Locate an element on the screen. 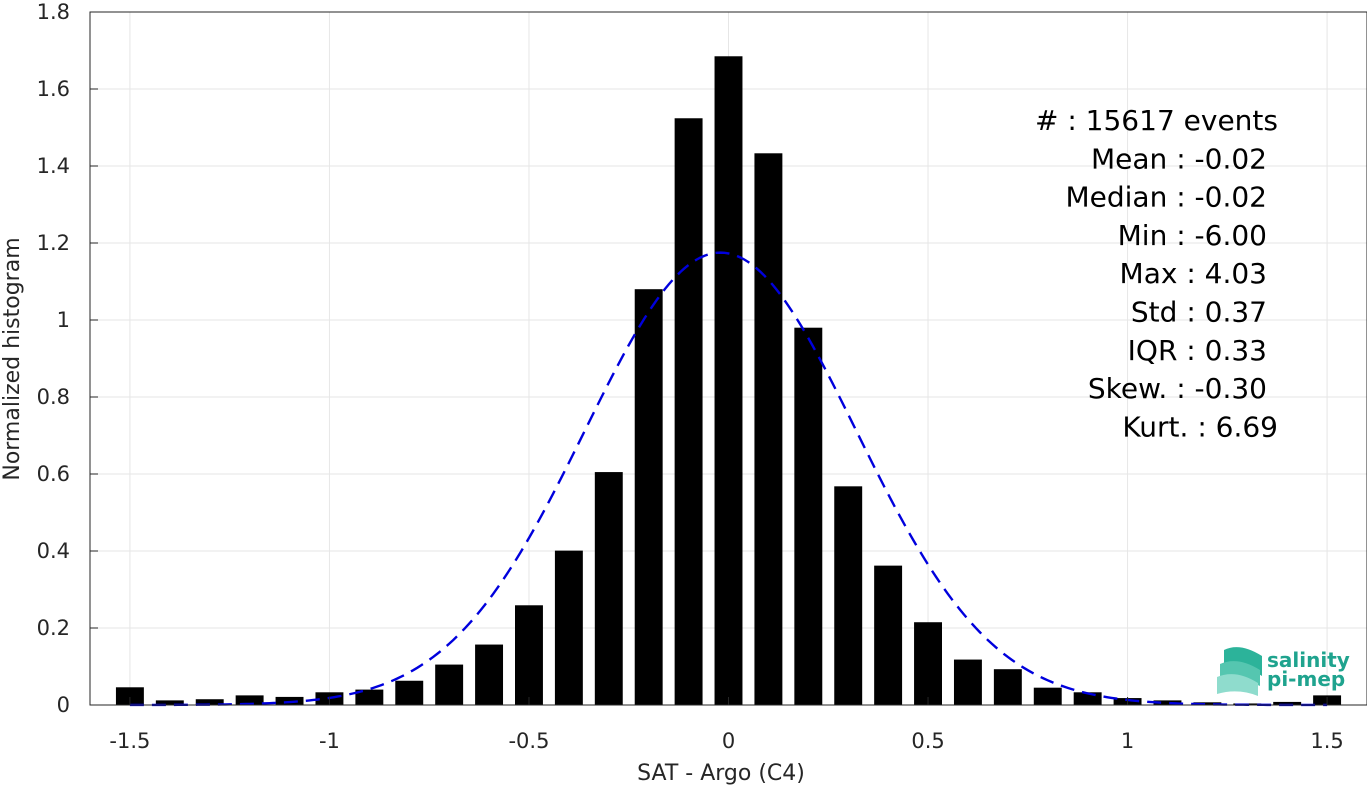 The height and width of the screenshot is (787, 1367). x-tick-label: 1 is located at coordinates (1127, 741).